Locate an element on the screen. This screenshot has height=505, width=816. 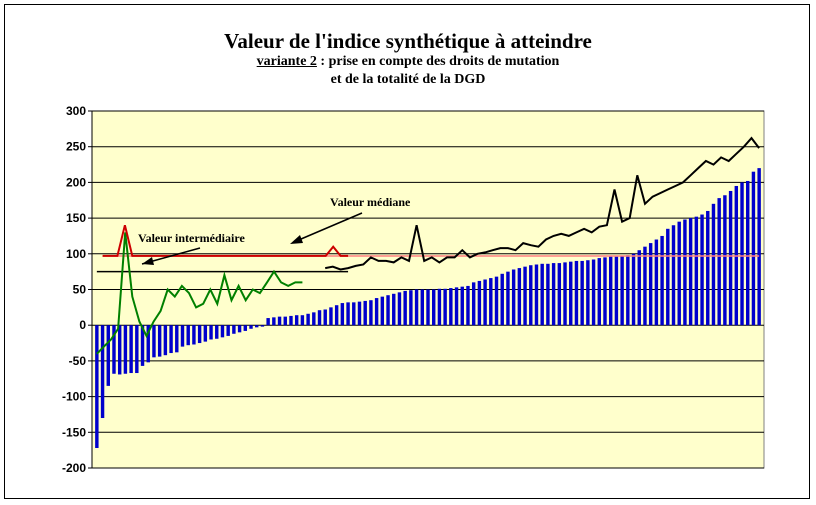
annotations: Valeur intermédiaire Valeur médiane is located at coordinates (274, 230).